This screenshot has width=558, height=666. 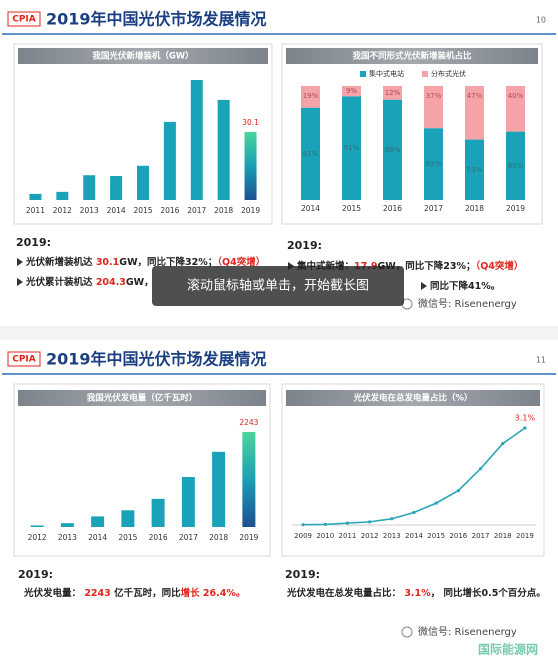 What do you see at coordinates (53, 593) in the screenshot?
I see `text-segment: 光伏发电量：` at bounding box center [53, 593].